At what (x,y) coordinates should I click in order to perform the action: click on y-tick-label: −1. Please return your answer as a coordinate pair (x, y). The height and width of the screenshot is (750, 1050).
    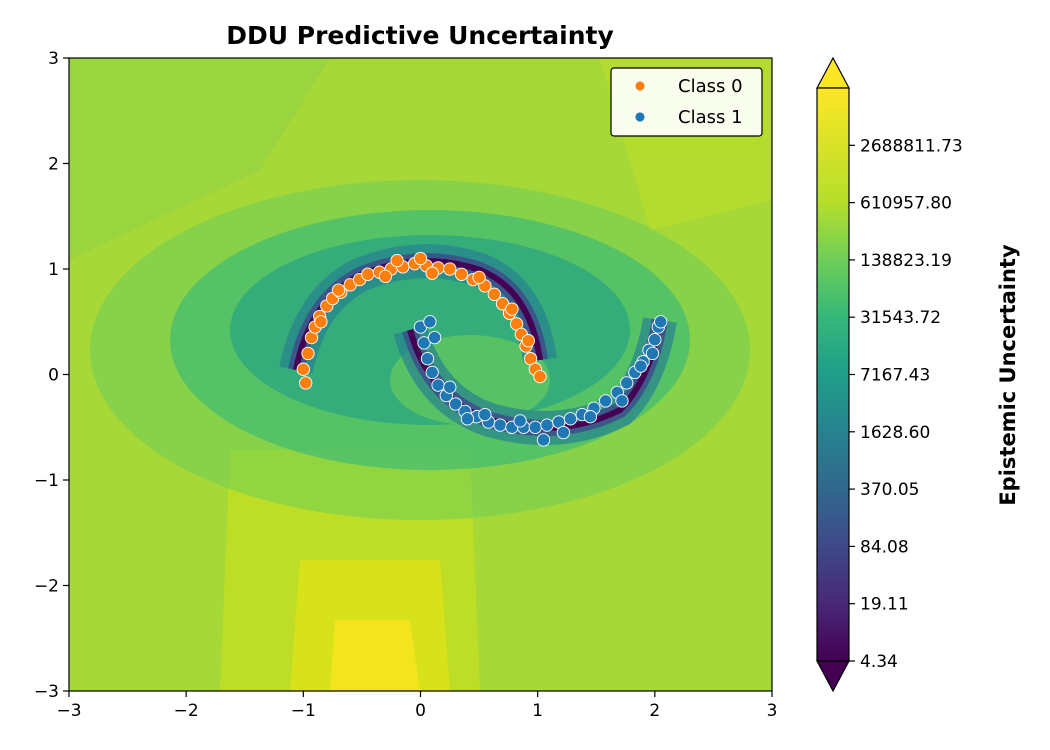
    Looking at the image, I should click on (46, 481).